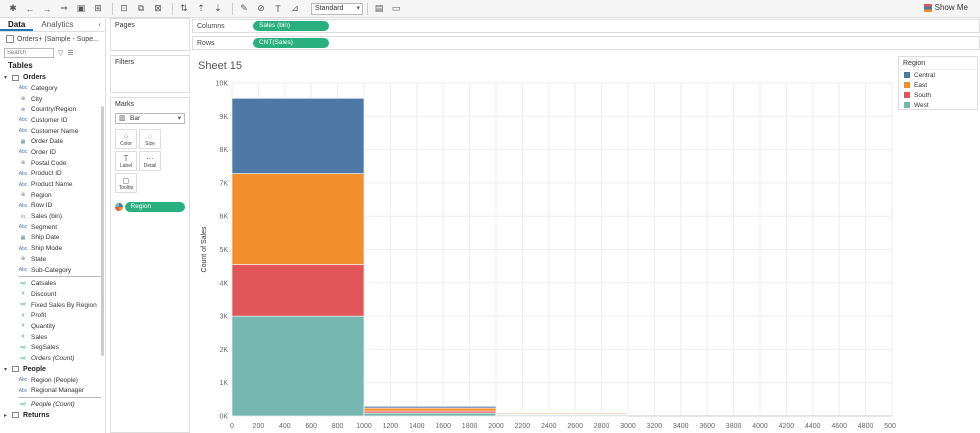  Describe the element at coordinates (124, 8) in the screenshot. I see `new-sheet-icon: ⊡` at that location.